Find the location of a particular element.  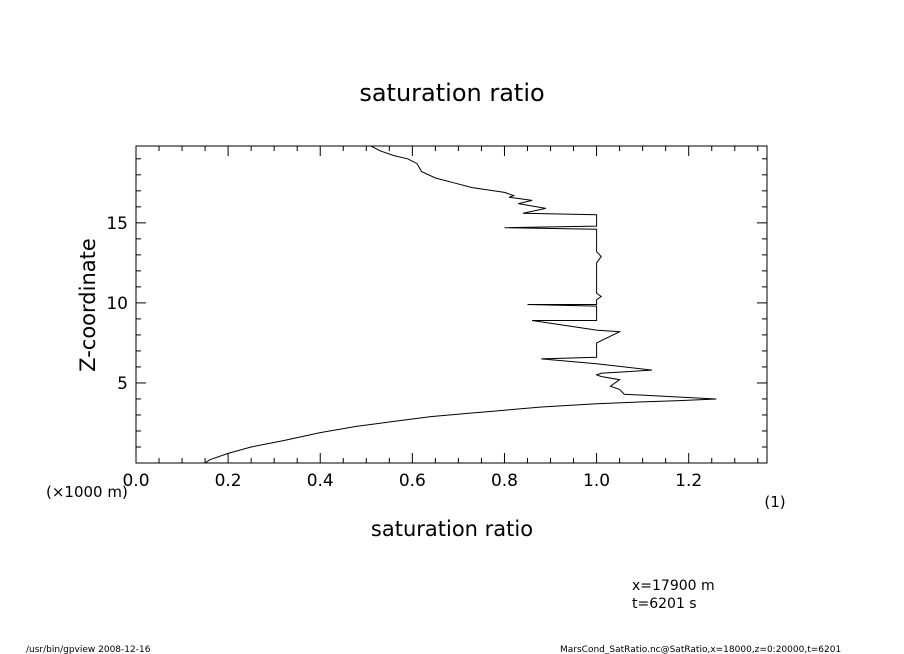

x-tick-label: 1.0 is located at coordinates (596, 481).